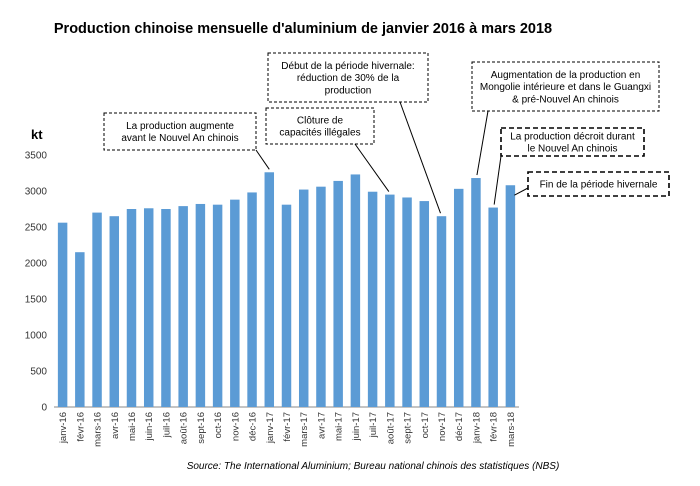  I want to click on x-tick-label: janv-18, so click(476, 428).